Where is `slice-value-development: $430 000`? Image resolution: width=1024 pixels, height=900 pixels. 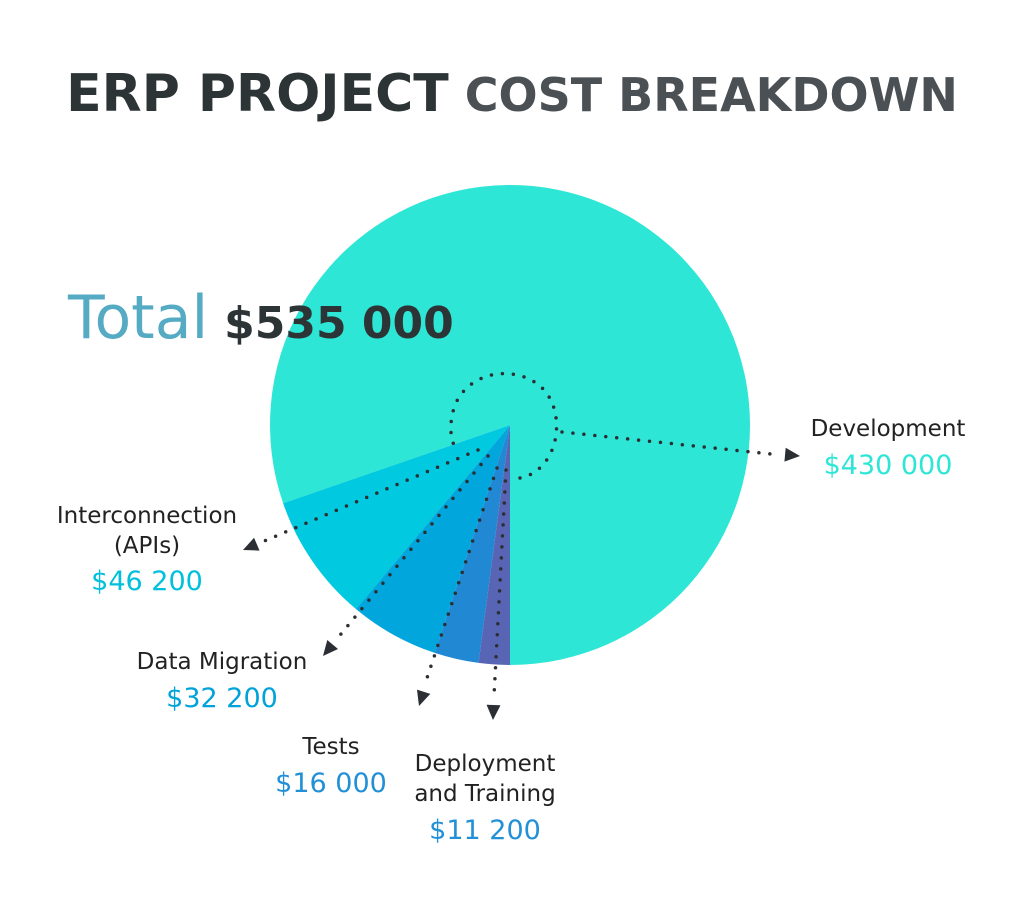 slice-value-development: $430 000 is located at coordinates (888, 465).